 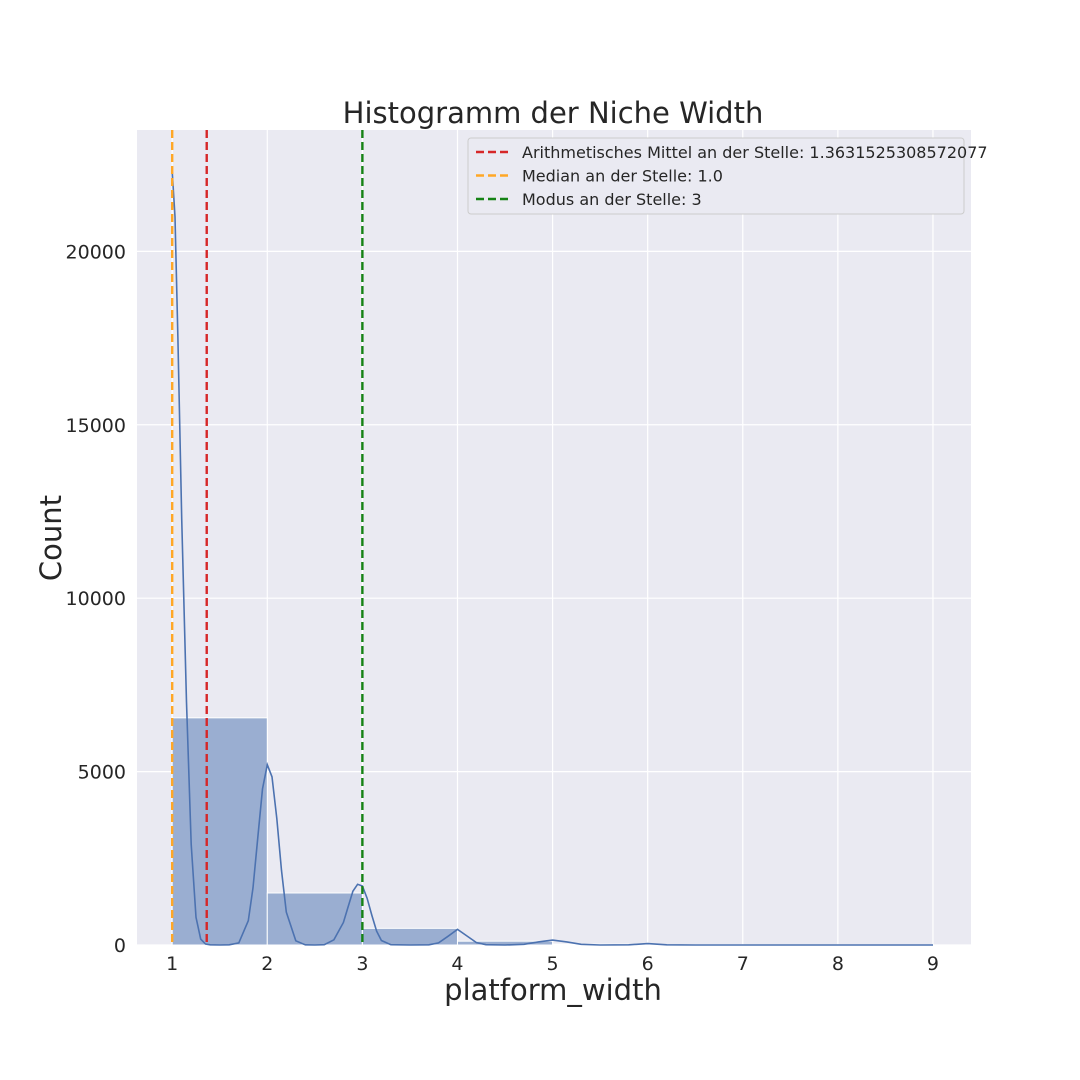 I want to click on x-axis-label: platform_width, so click(x=553, y=990).